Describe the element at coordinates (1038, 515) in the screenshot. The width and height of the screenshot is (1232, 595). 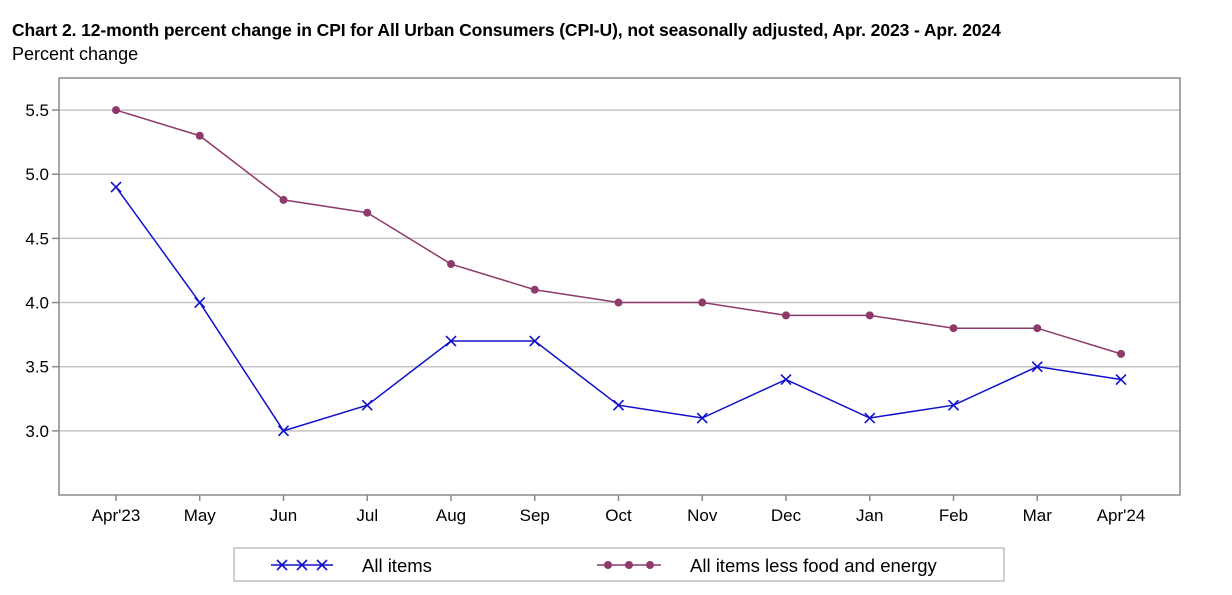
I see `x-tick-label: Mar` at that location.